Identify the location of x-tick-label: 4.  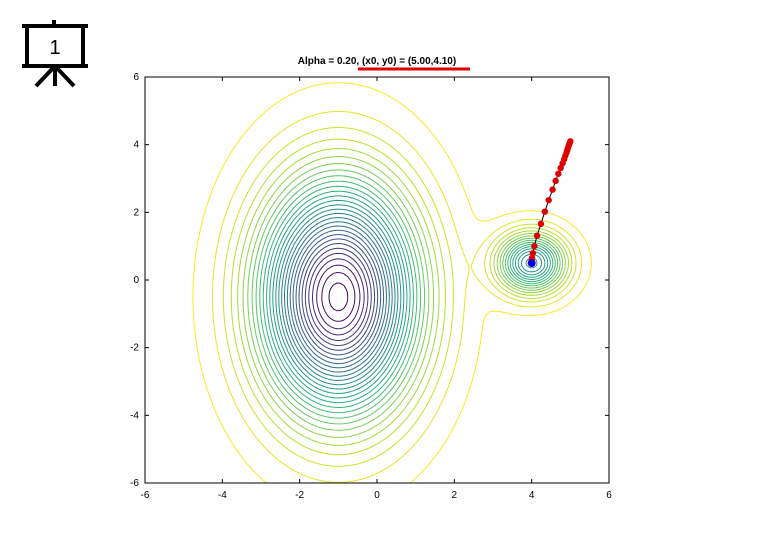
(532, 495).